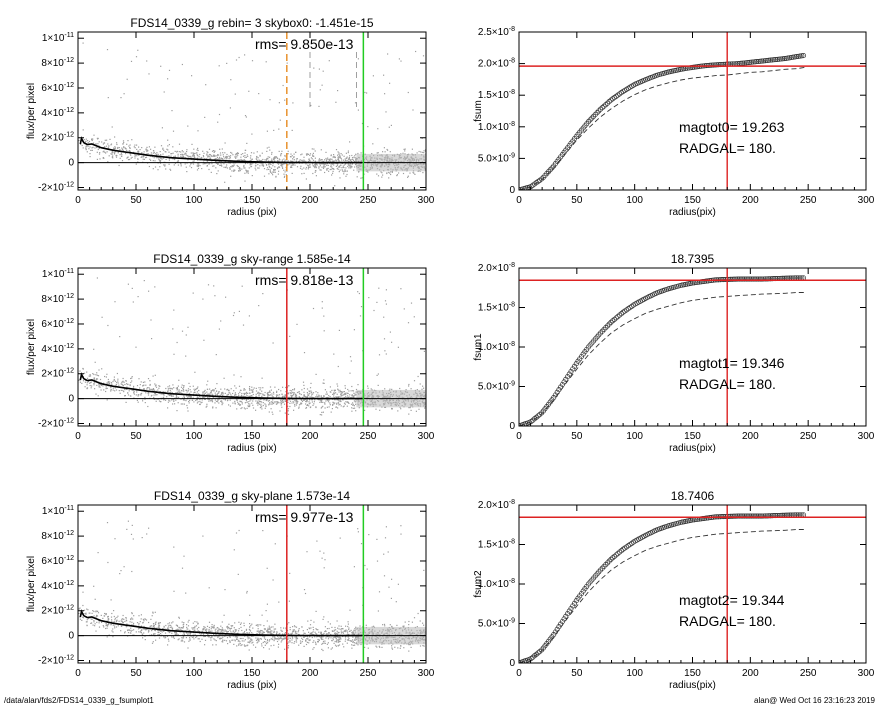  What do you see at coordinates (496, 308) in the screenshot?
I see `y-tick-label: 1.5×10⁻⁸` at bounding box center [496, 308].